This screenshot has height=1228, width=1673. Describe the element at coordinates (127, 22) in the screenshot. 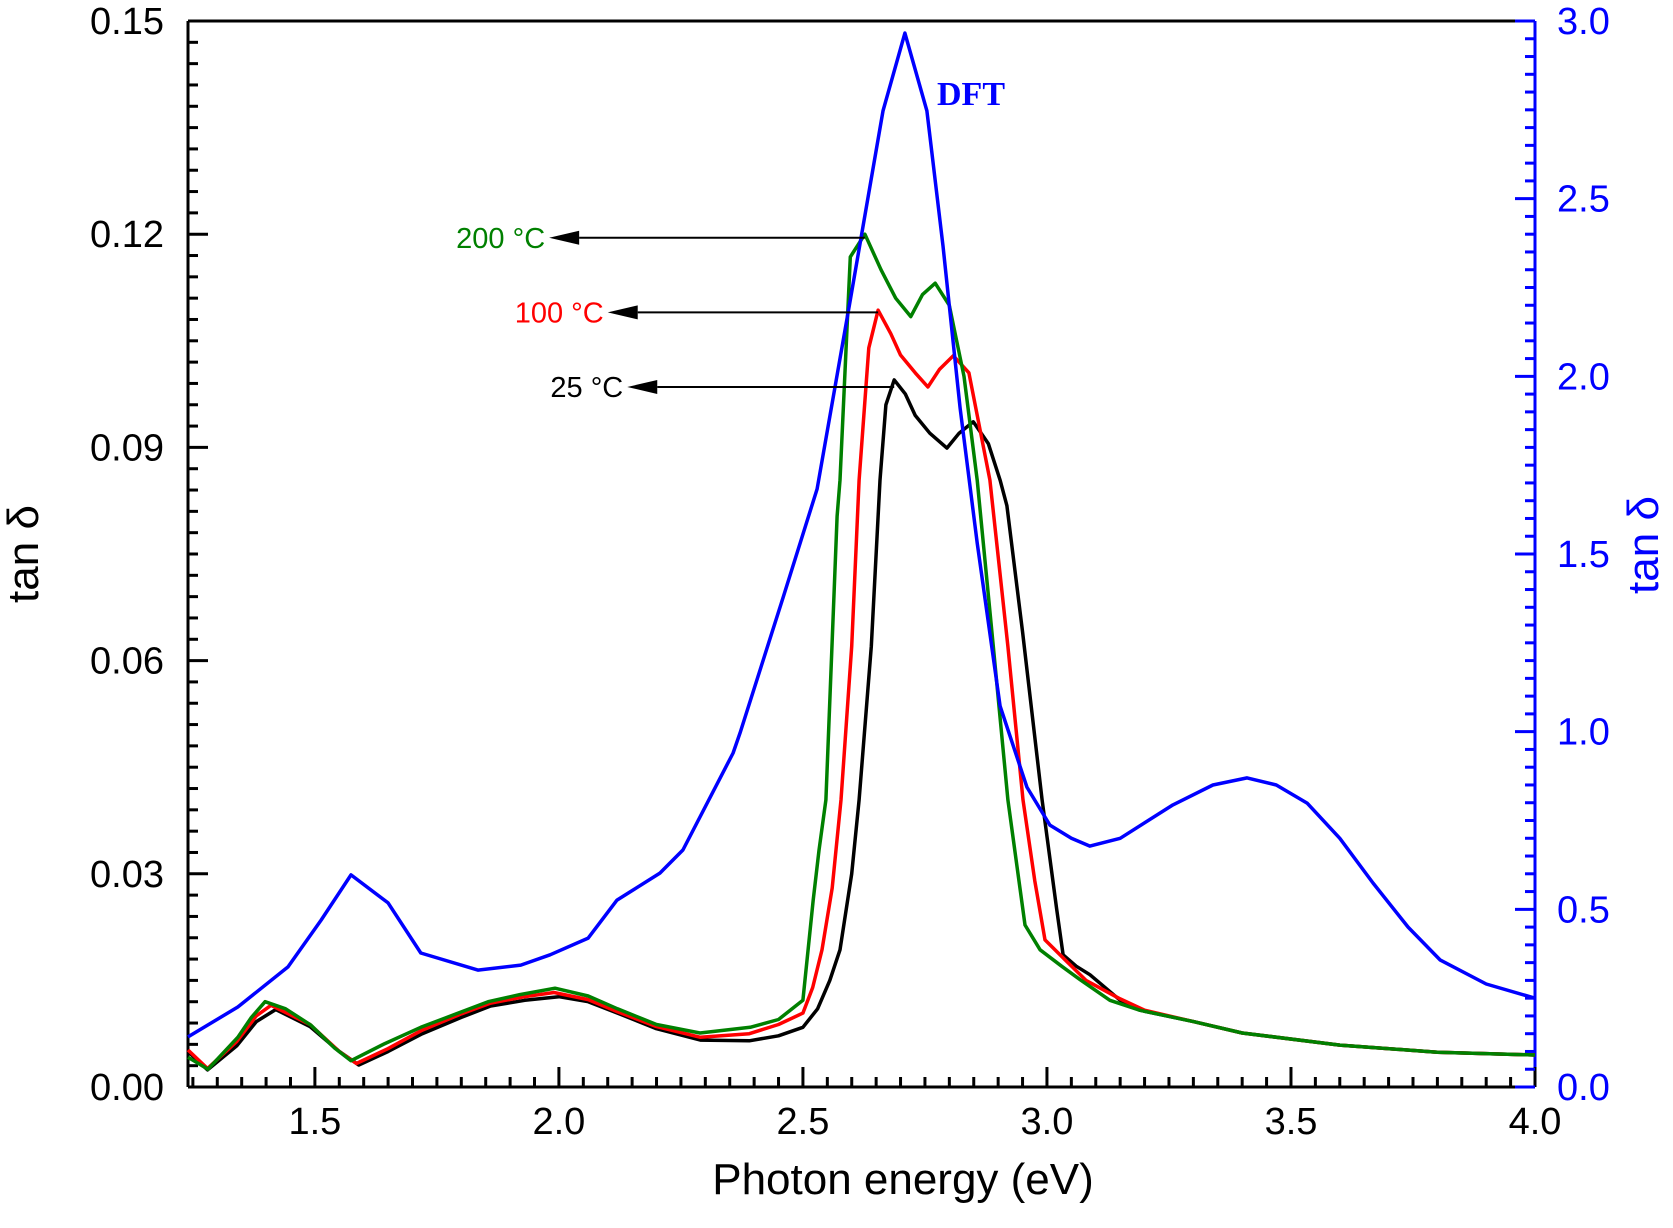

I see `y-left-tick-label: 0.15` at that location.